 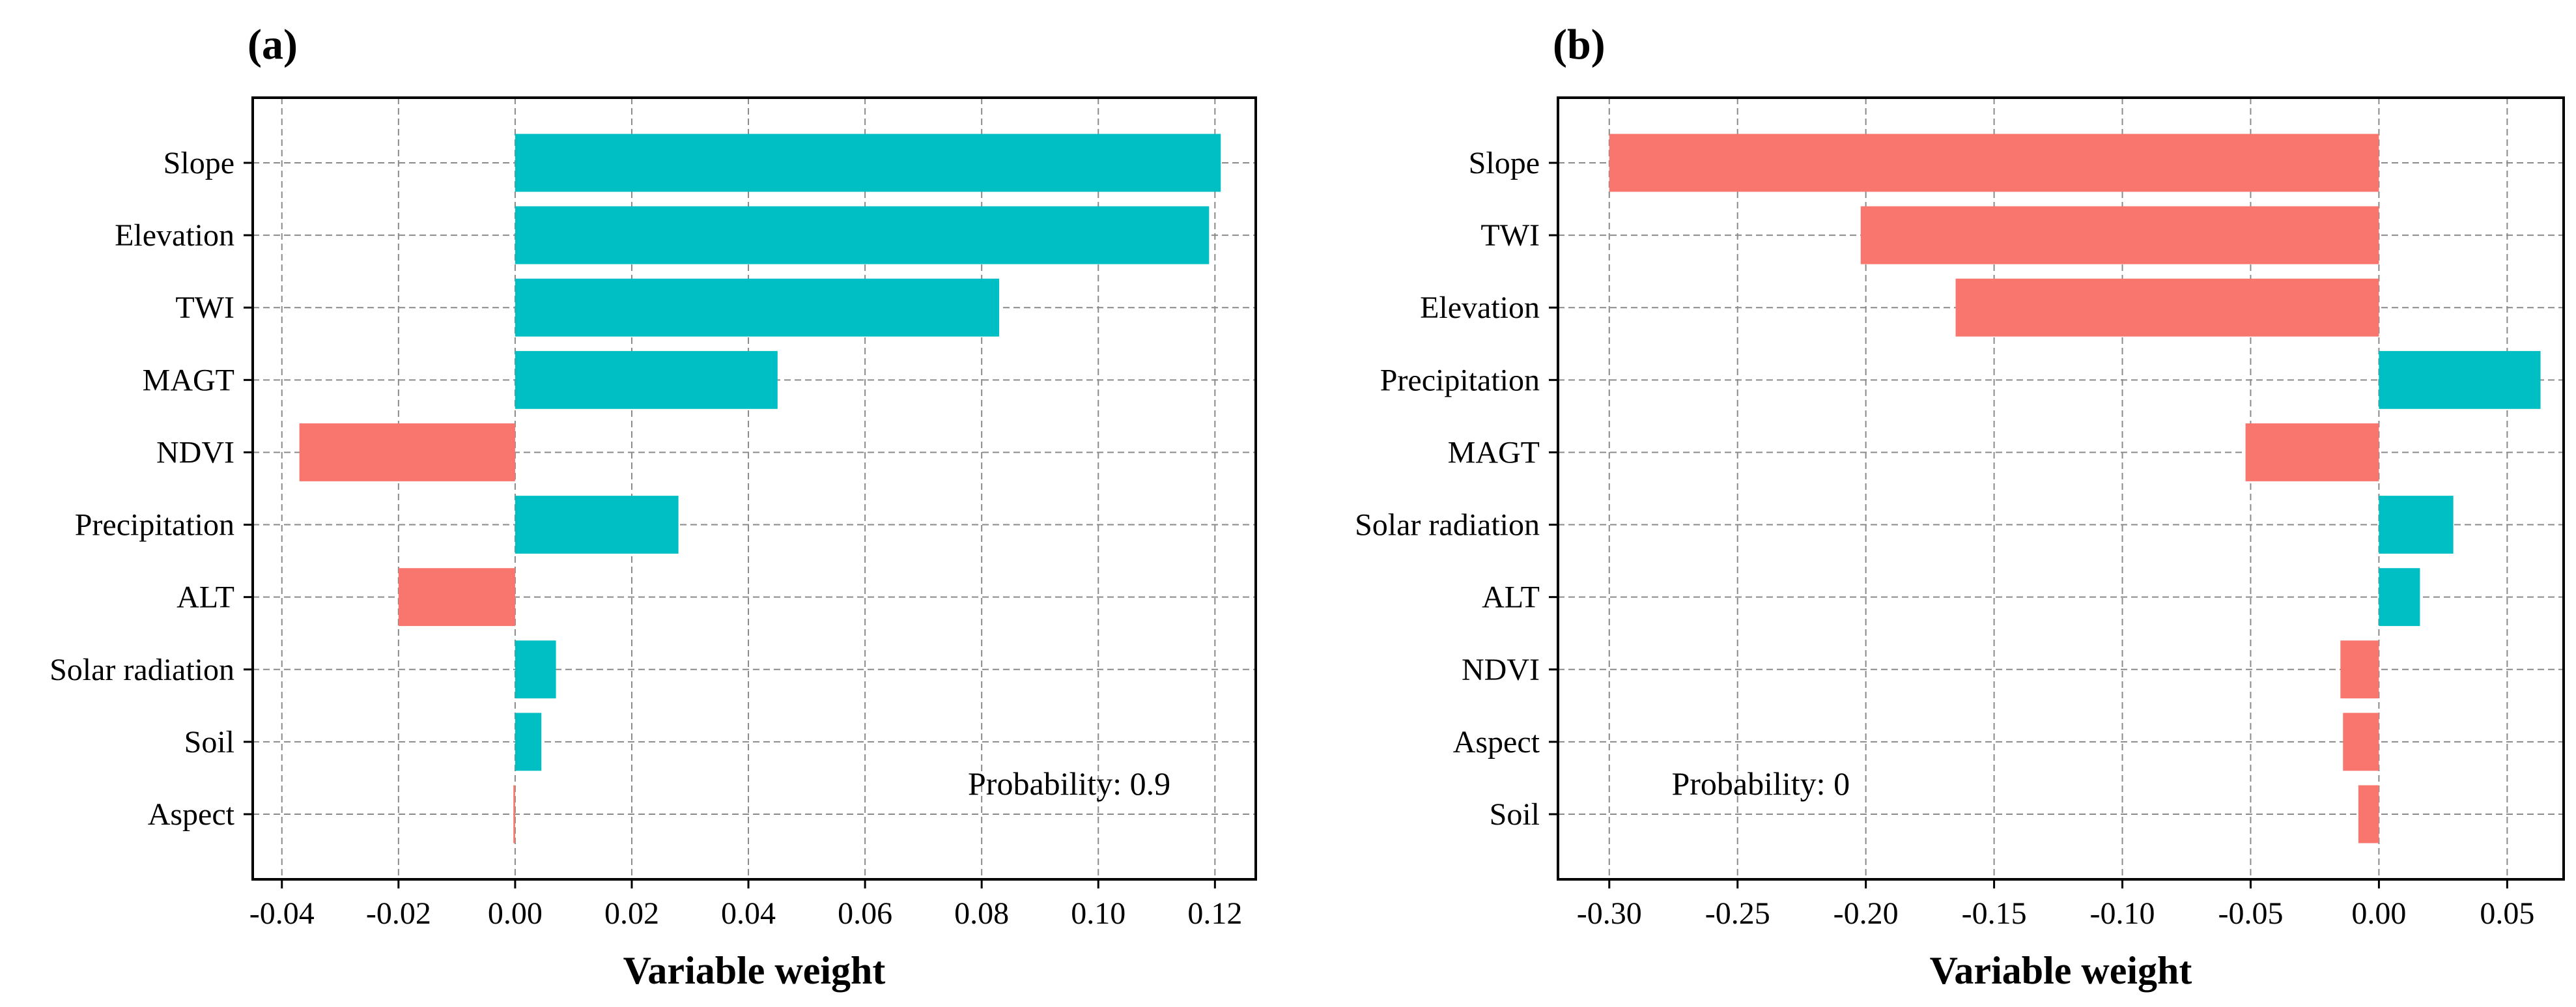 What do you see at coordinates (748, 913) in the screenshot?
I see `x-tick-label: 0.04` at bounding box center [748, 913].